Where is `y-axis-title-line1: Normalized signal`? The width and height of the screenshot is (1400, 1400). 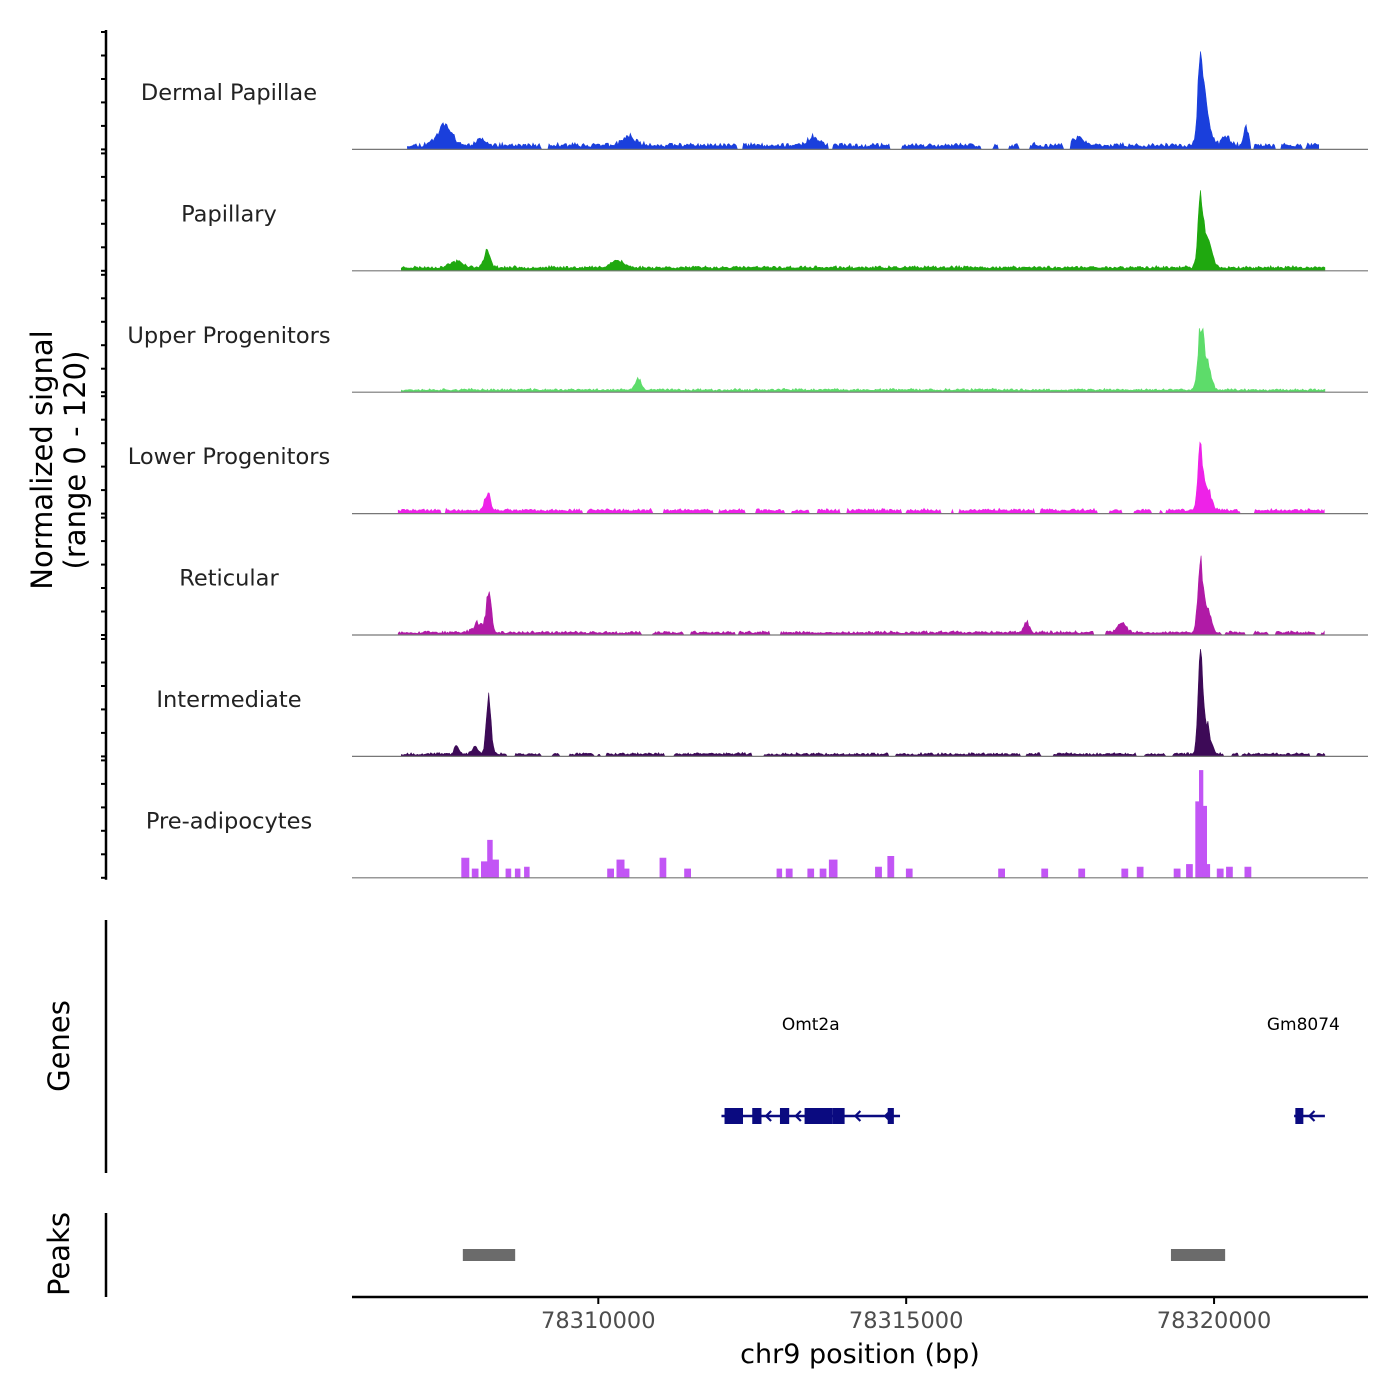 y-axis-title-line1: Normalized signal is located at coordinates (42, 459).